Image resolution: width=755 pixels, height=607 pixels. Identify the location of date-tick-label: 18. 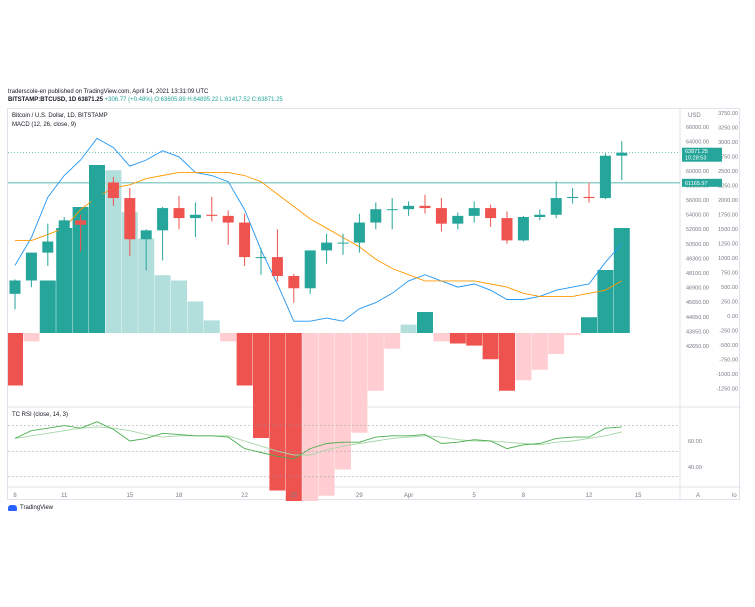
(179, 496).